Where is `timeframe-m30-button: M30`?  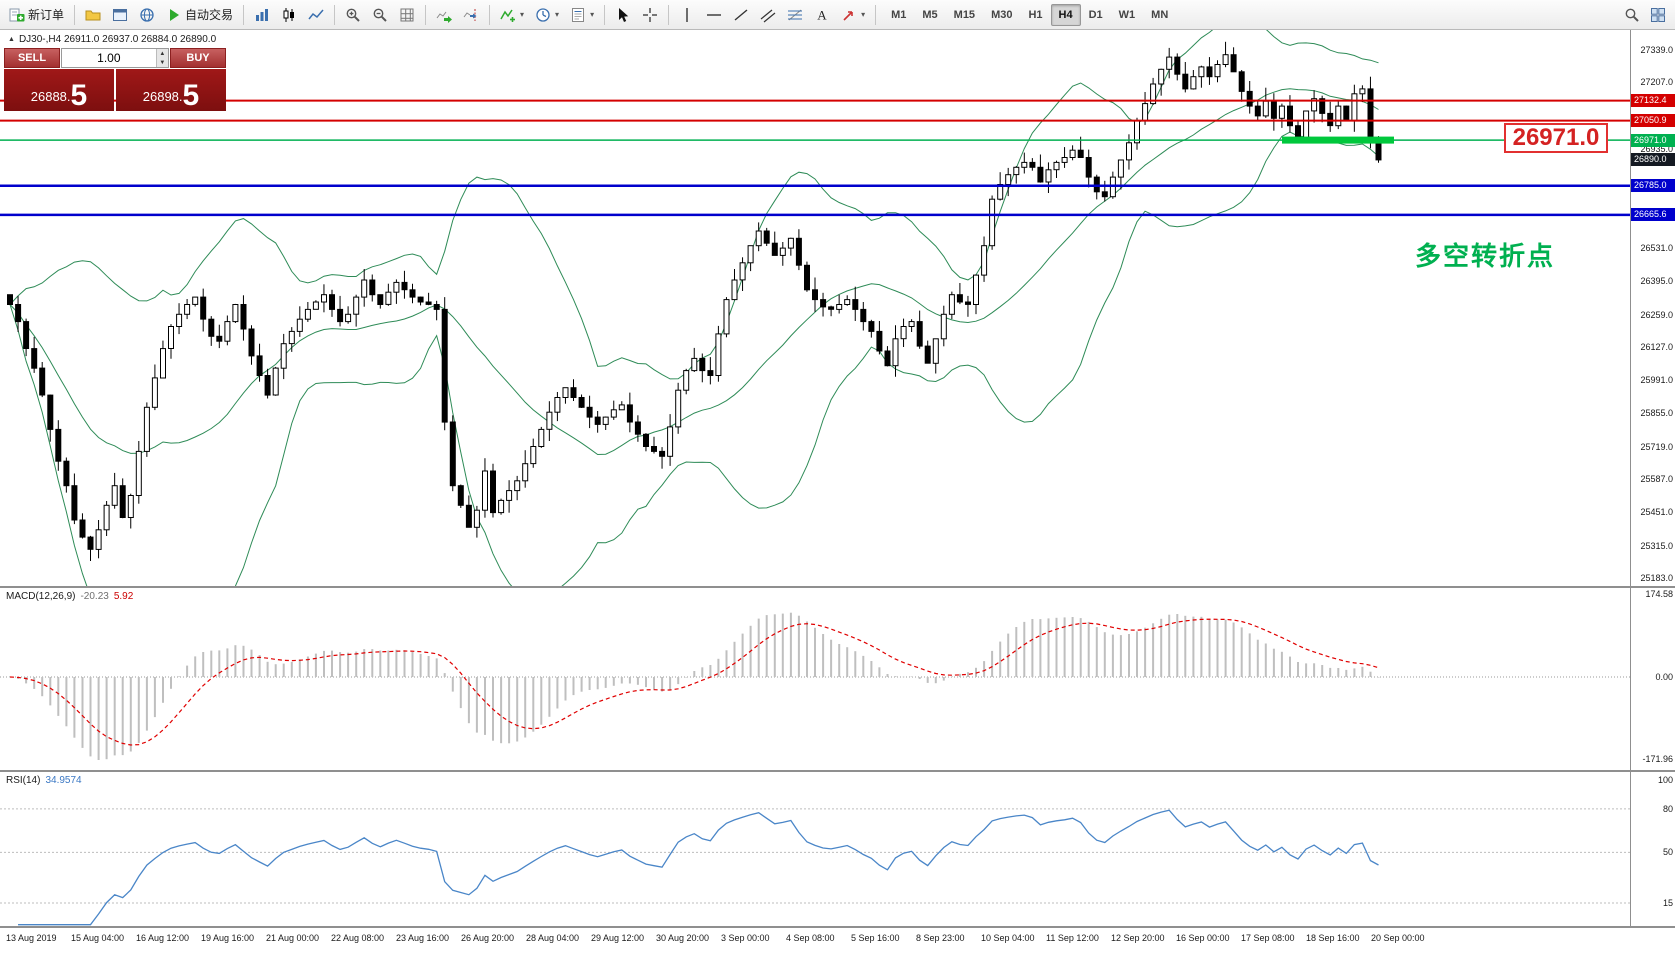
timeframe-m30-button: M30 is located at coordinates (1001, 15).